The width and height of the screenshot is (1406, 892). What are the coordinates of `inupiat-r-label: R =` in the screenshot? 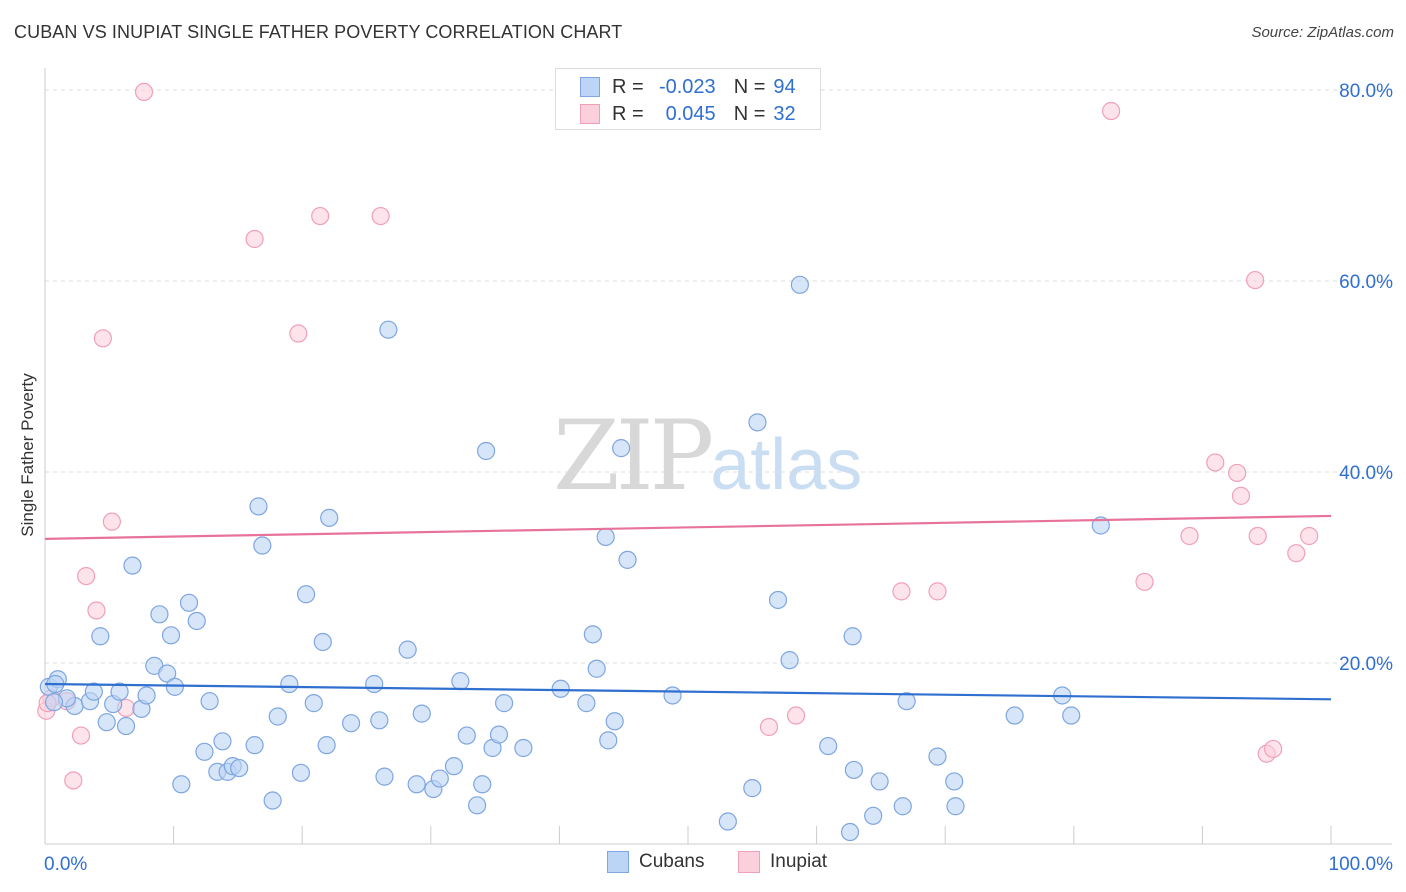 It's located at (628, 113).